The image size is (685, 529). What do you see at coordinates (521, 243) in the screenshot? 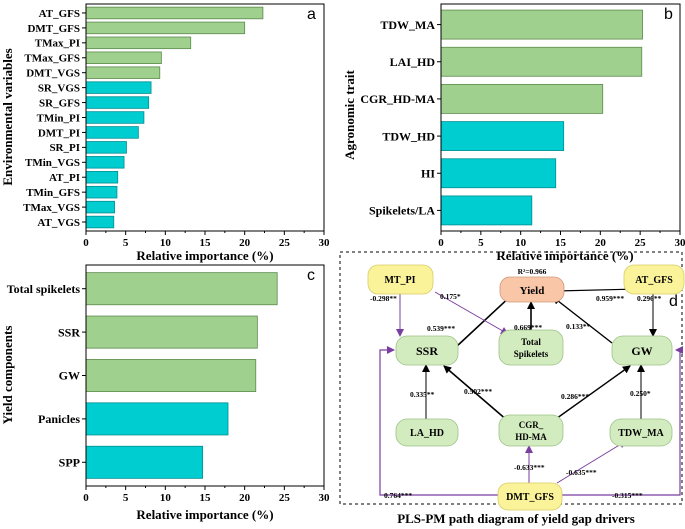
I see `x-tick-label-b-2: 10` at bounding box center [521, 243].